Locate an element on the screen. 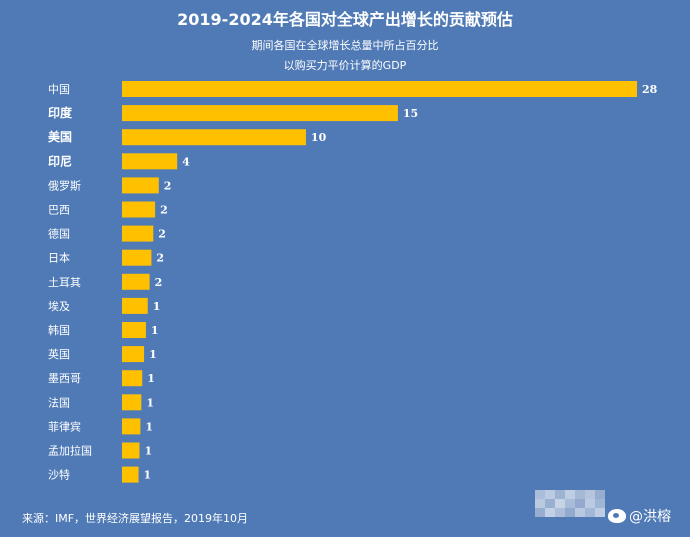  category-label: 俄罗斯 is located at coordinates (64, 185).